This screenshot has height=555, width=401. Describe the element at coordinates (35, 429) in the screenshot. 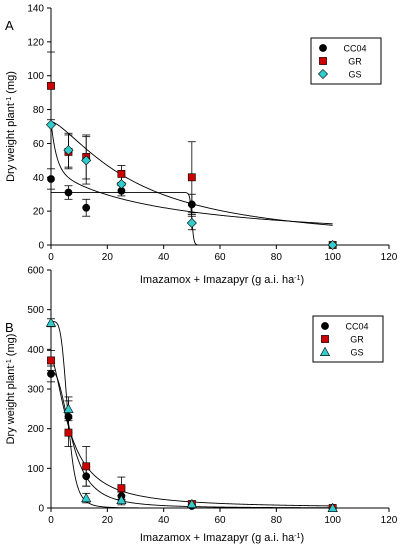

I see `y-tick-label: 200` at that location.